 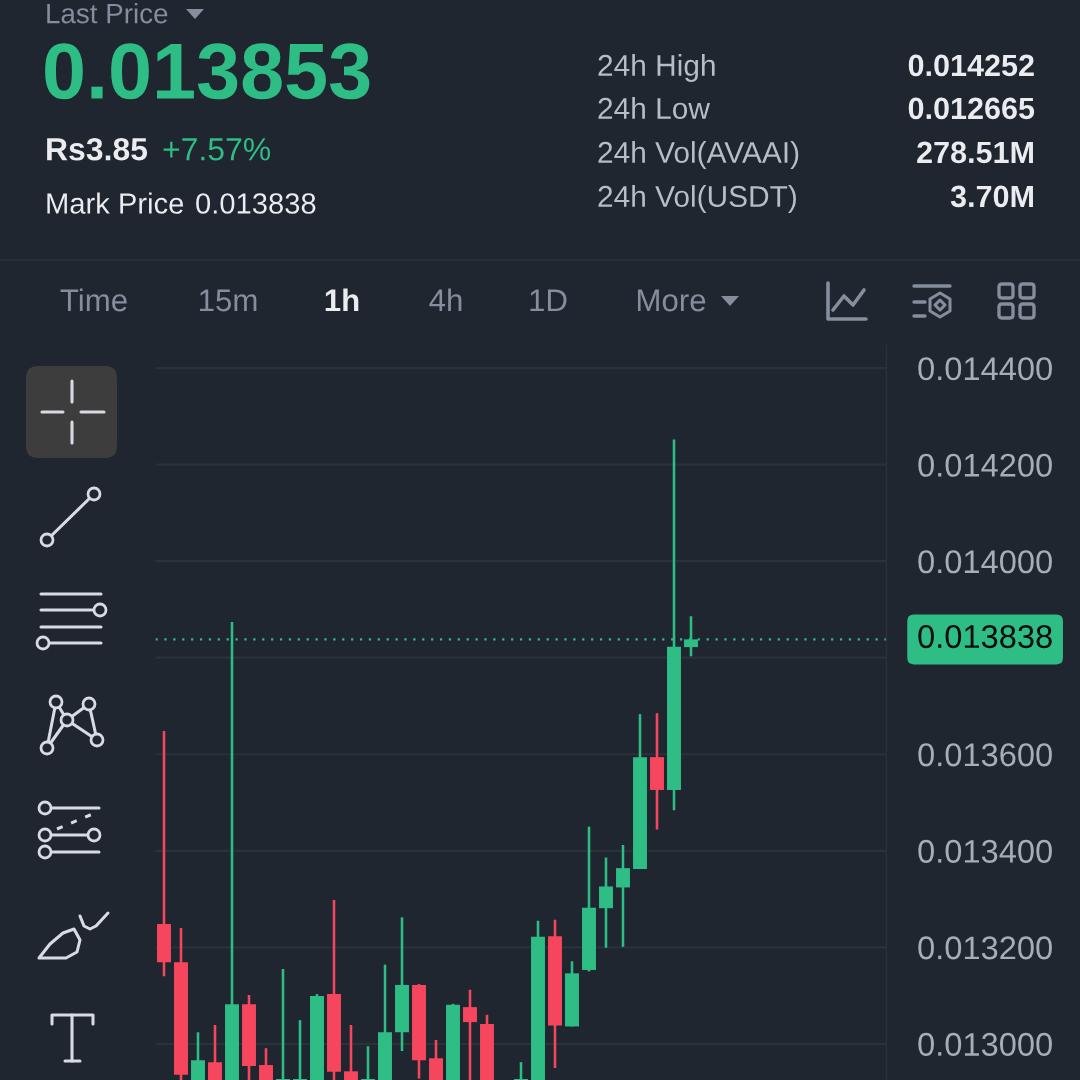 I want to click on text: 278.51M, so click(x=975, y=152).